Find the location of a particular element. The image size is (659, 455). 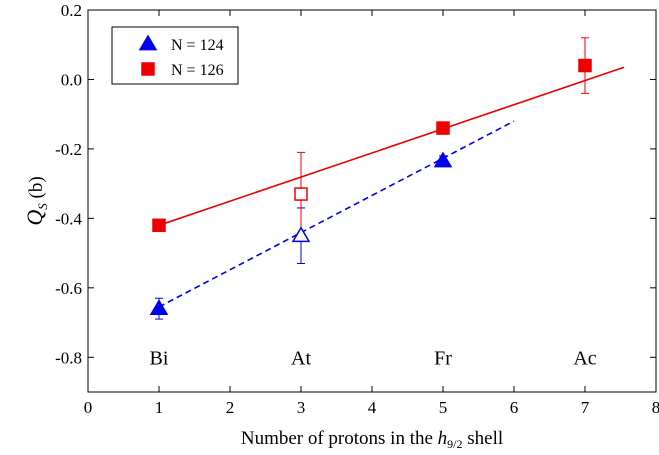

legend-marker-square is located at coordinates (148, 69).